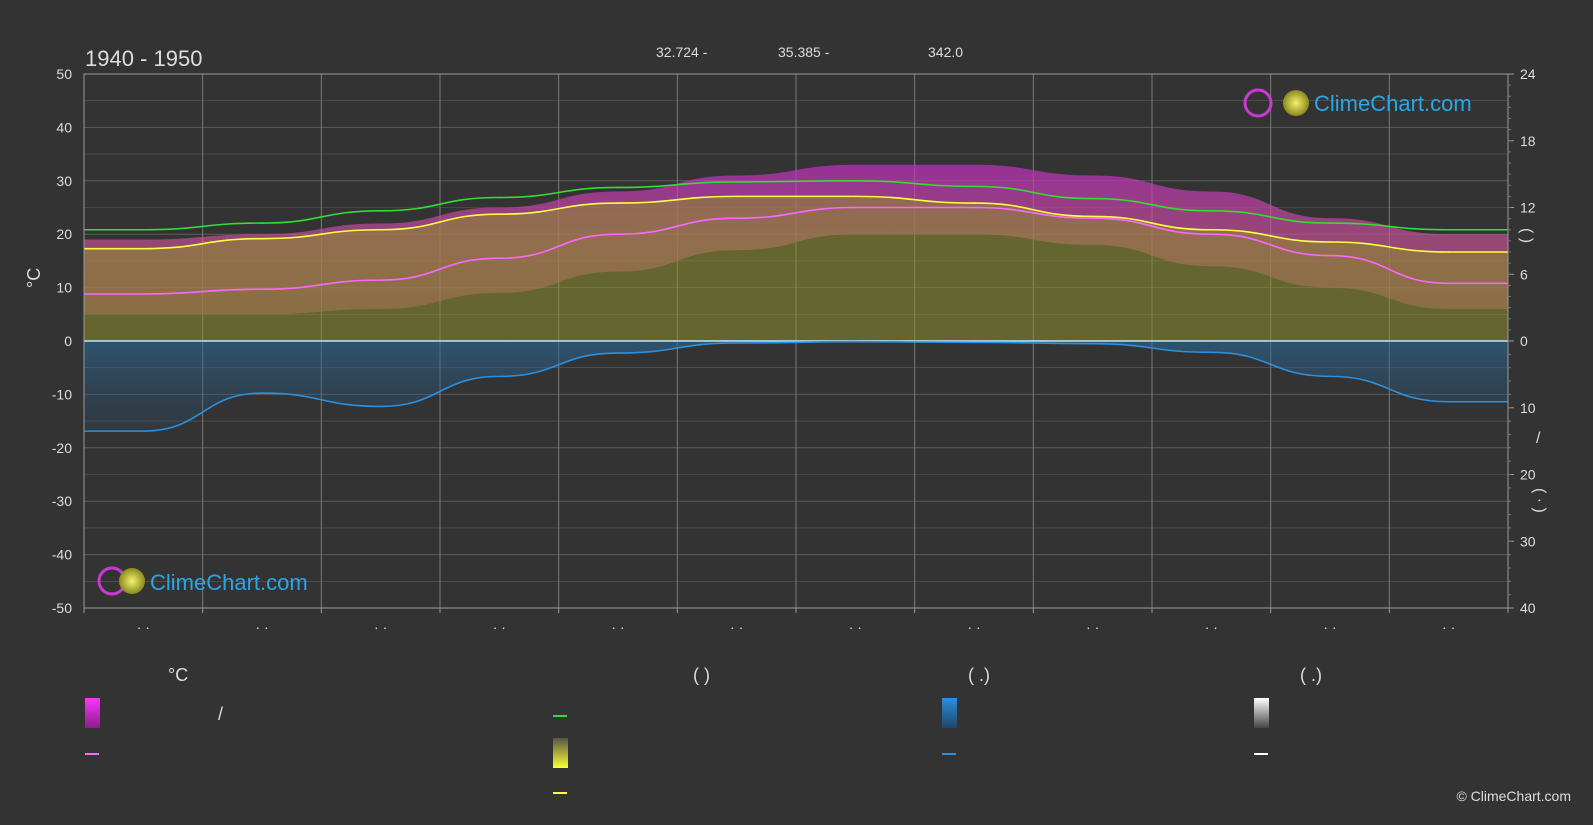  What do you see at coordinates (946, 52) in the screenshot?
I see `elevation-value: 342.0` at bounding box center [946, 52].